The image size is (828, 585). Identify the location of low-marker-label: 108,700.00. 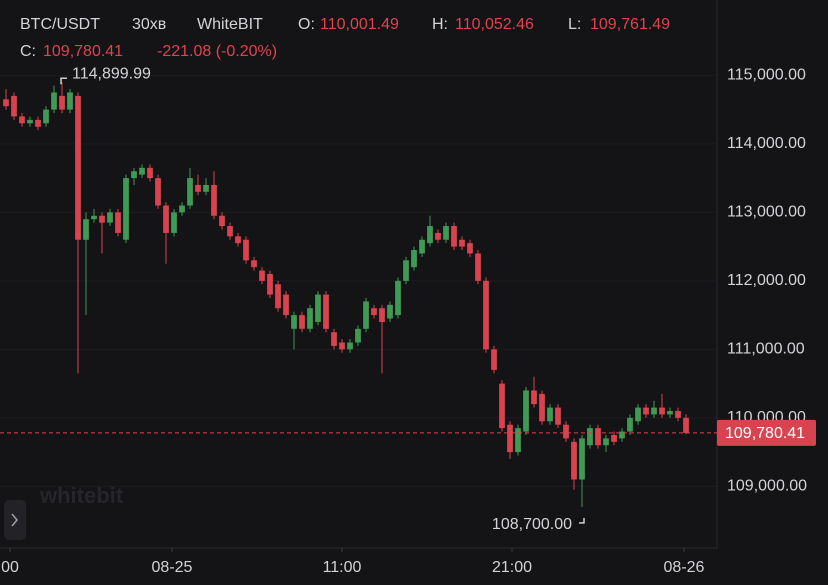
(532, 524).